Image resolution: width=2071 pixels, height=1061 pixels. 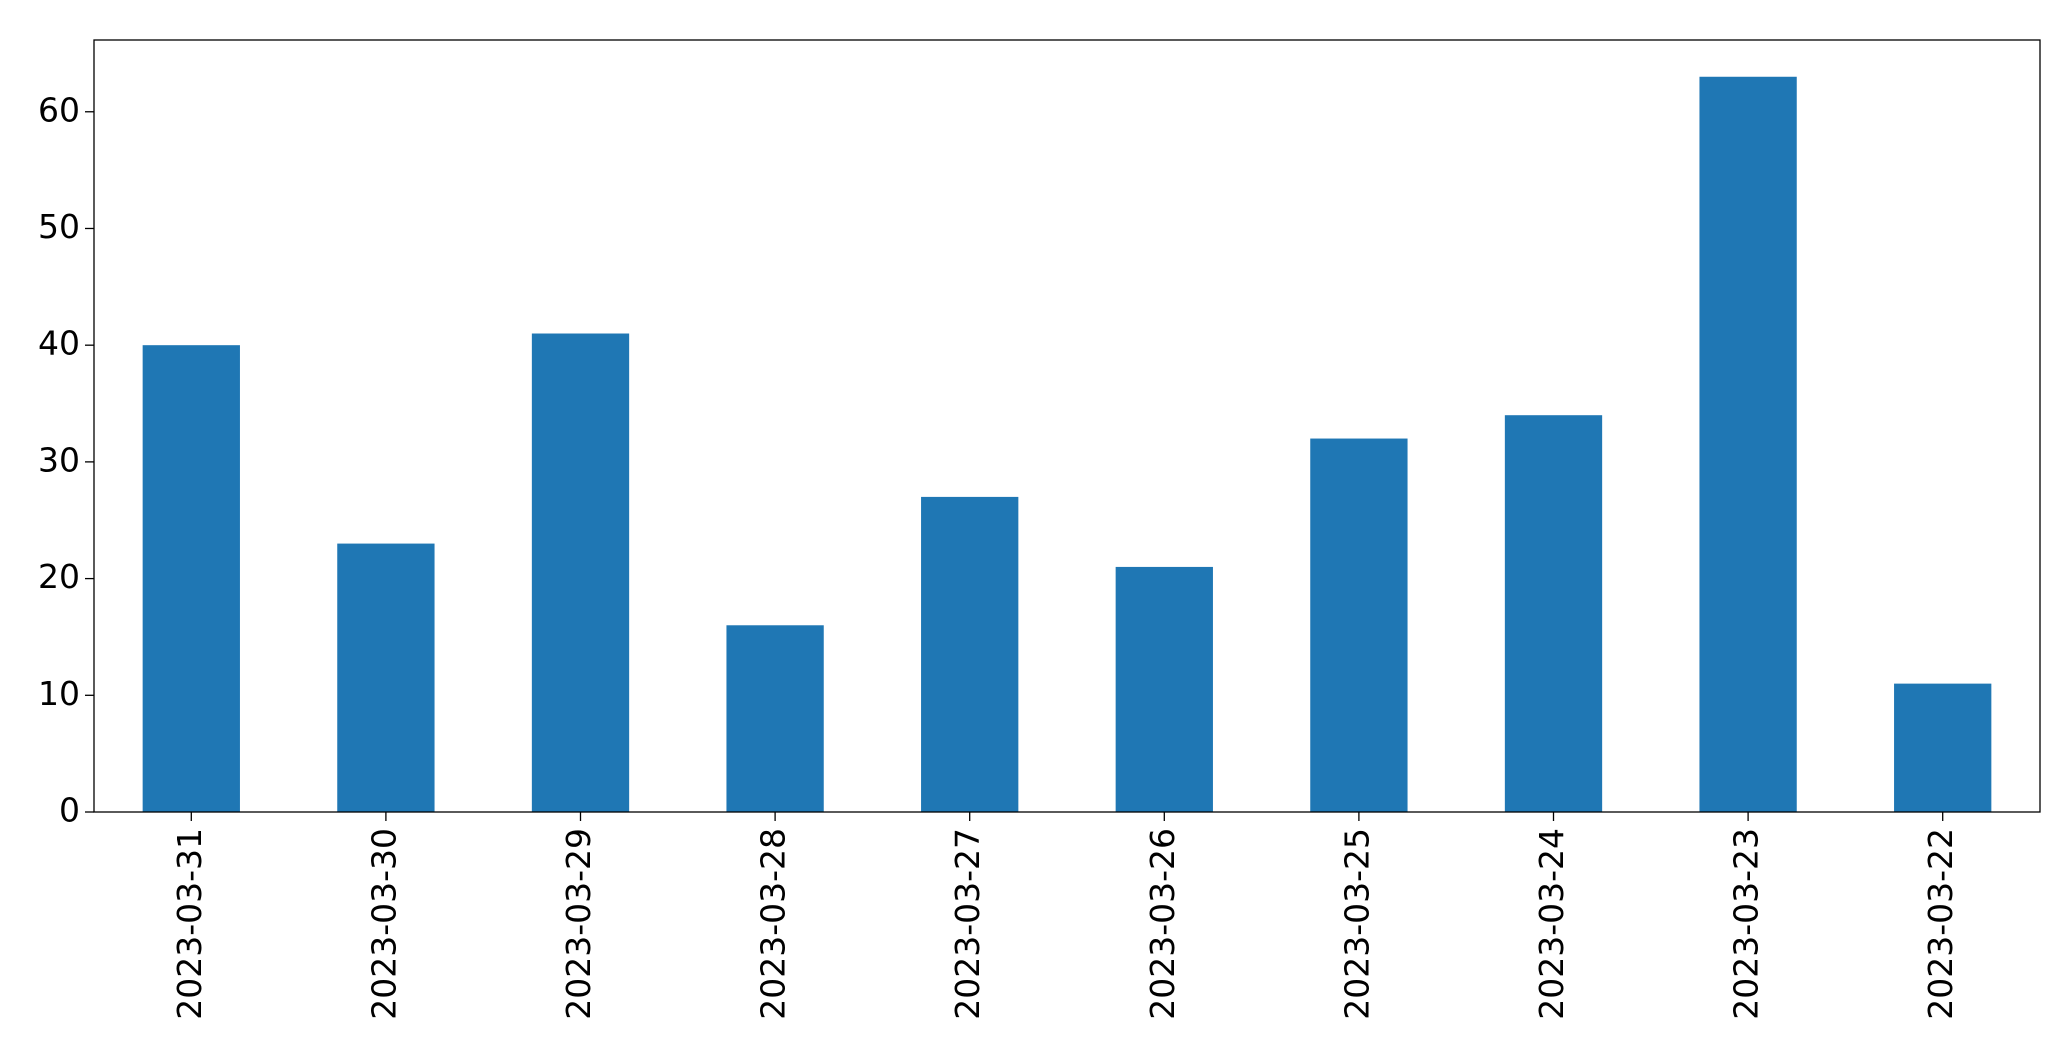 I want to click on x-tick-label: 2023-03-31, so click(x=189, y=924).